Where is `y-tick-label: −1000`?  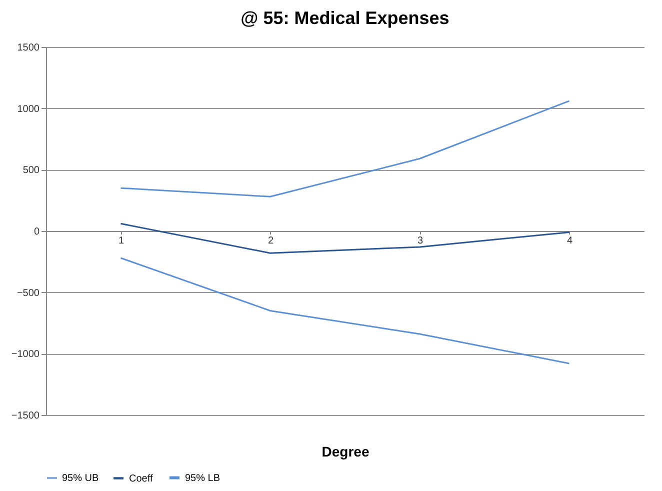
y-tick-label: −1000 is located at coordinates (25, 354).